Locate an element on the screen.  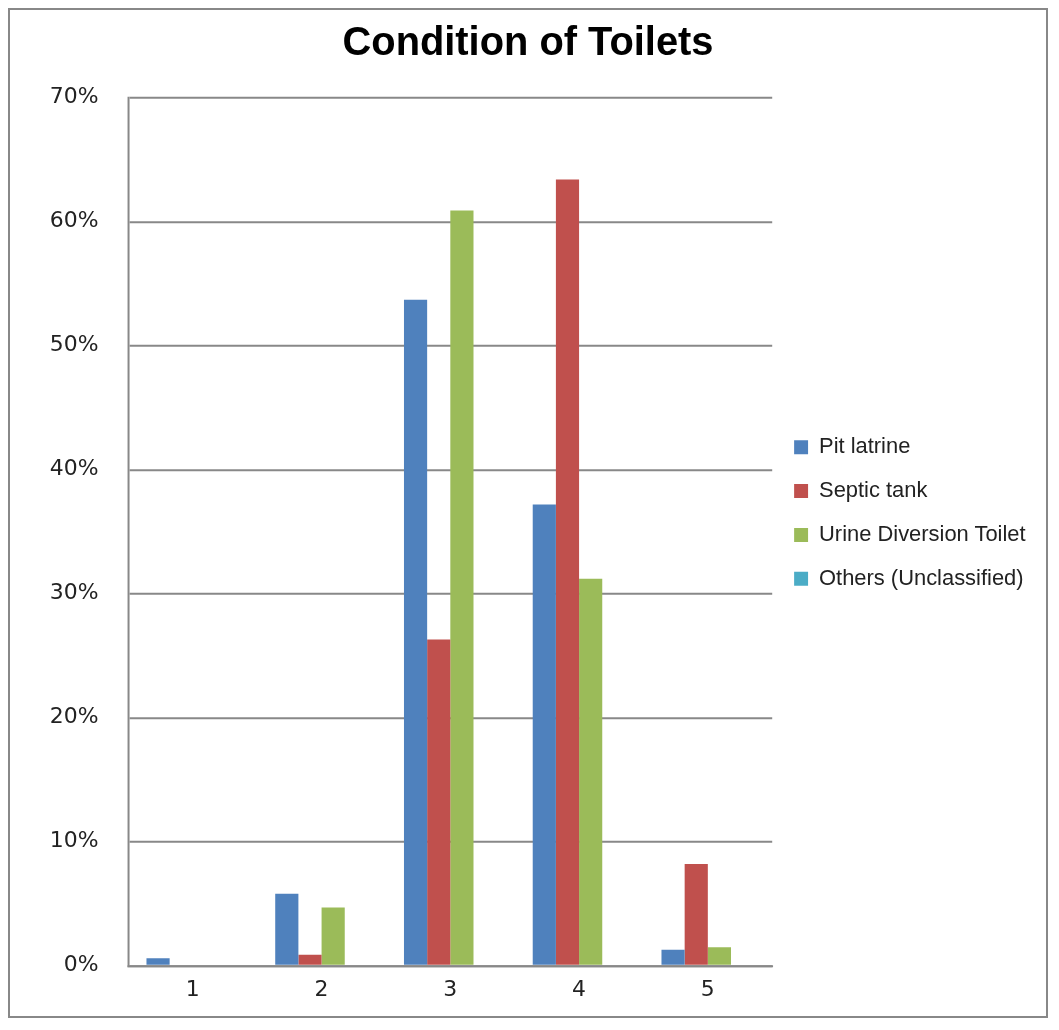
legend-label: Pit latrine is located at coordinates (865, 446).